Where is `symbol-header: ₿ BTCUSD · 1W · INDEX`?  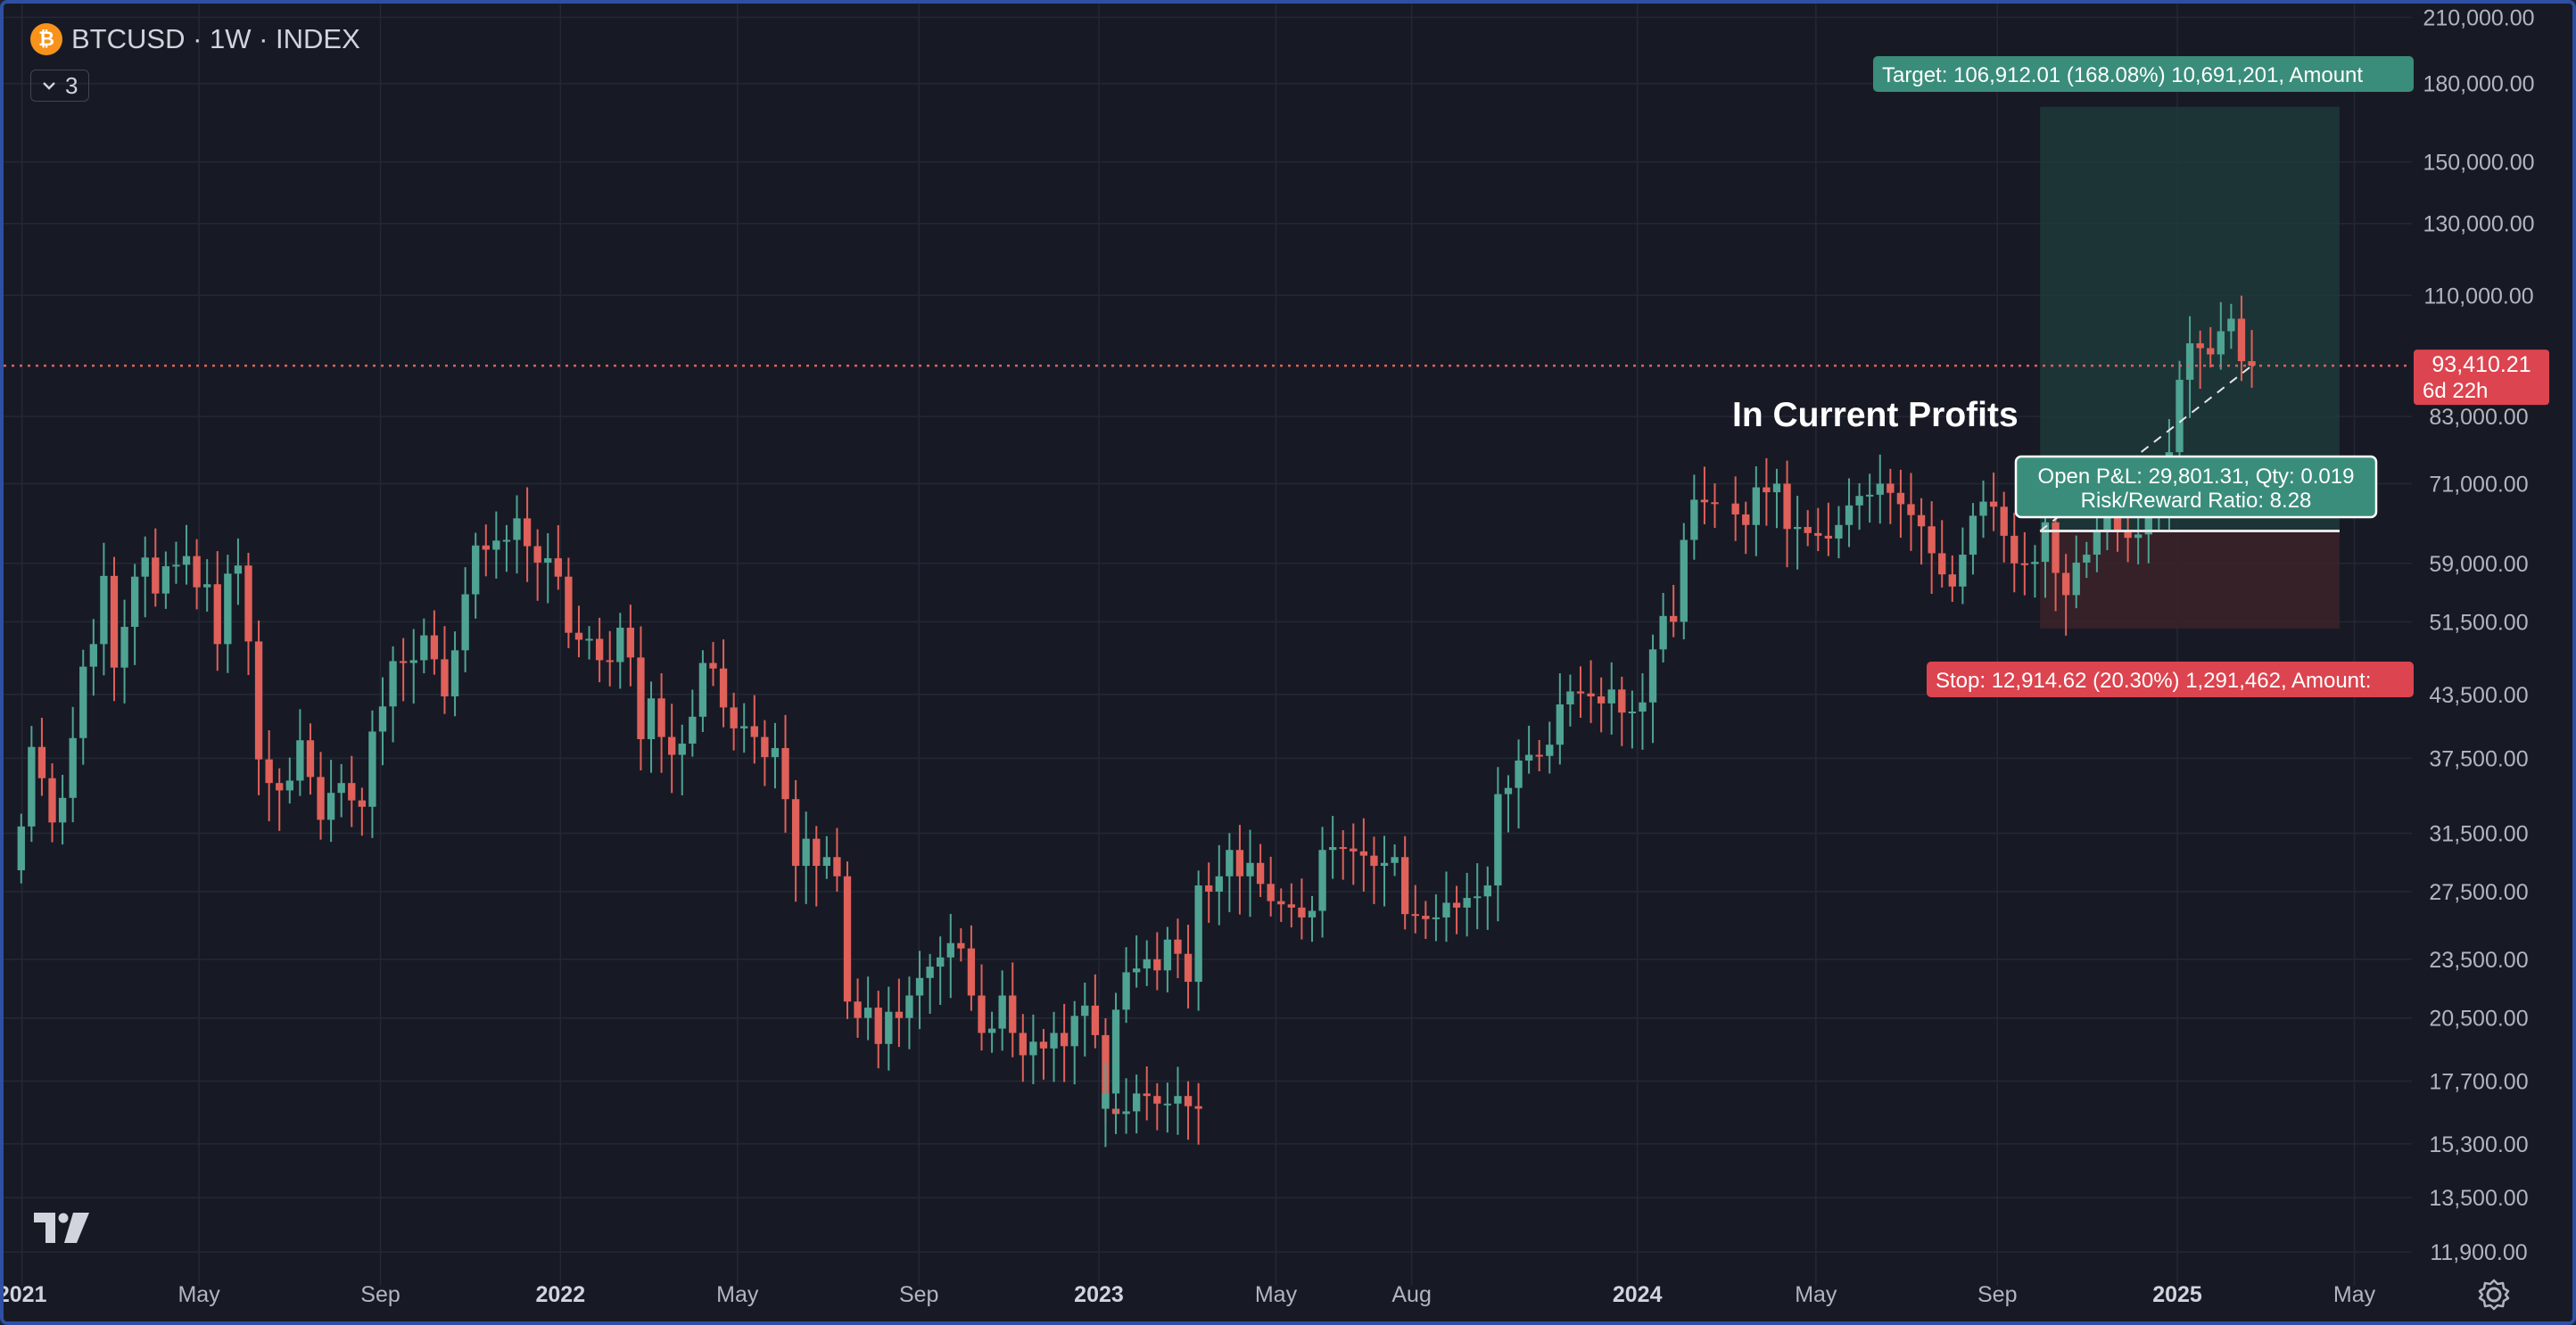
symbol-header: ₿ BTCUSD · 1W · INDEX is located at coordinates (195, 39).